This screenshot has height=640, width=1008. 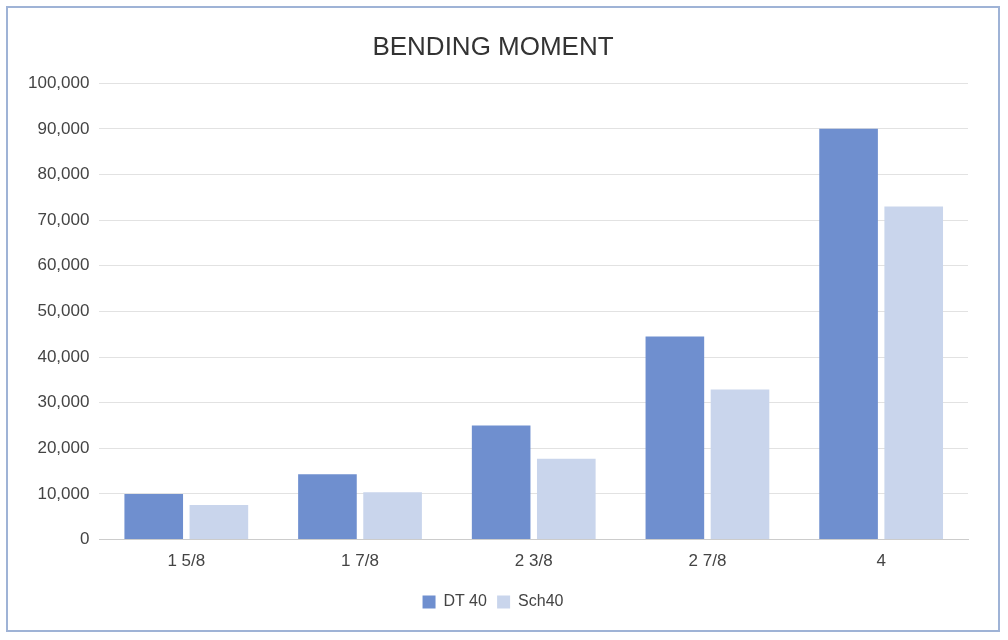 What do you see at coordinates (541, 601) in the screenshot?
I see `legend-label: Sch40` at bounding box center [541, 601].